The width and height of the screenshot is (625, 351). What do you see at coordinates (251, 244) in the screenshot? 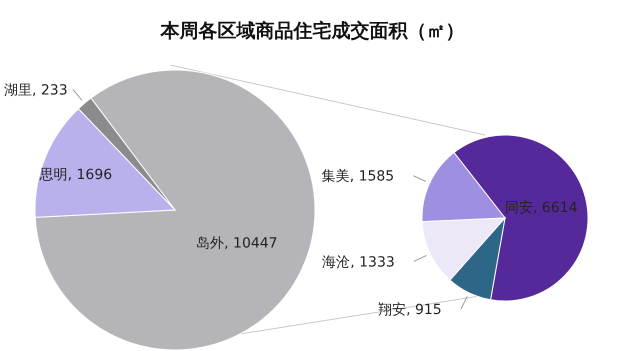
I see `data-label: , 10447` at bounding box center [251, 244].